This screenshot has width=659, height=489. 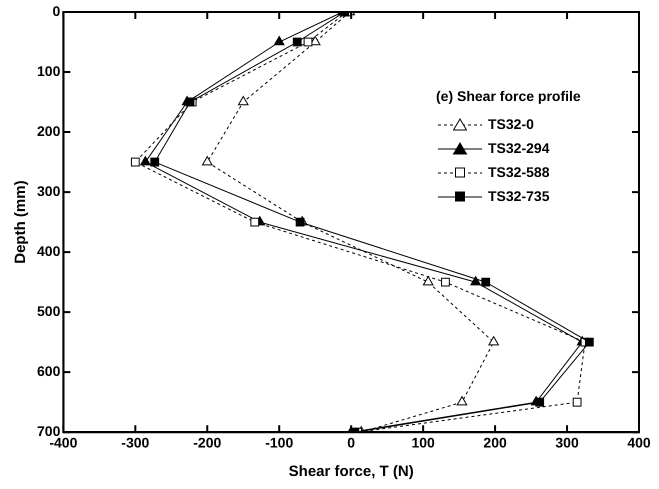 I want to click on x-tick-label: 100, so click(x=423, y=442).